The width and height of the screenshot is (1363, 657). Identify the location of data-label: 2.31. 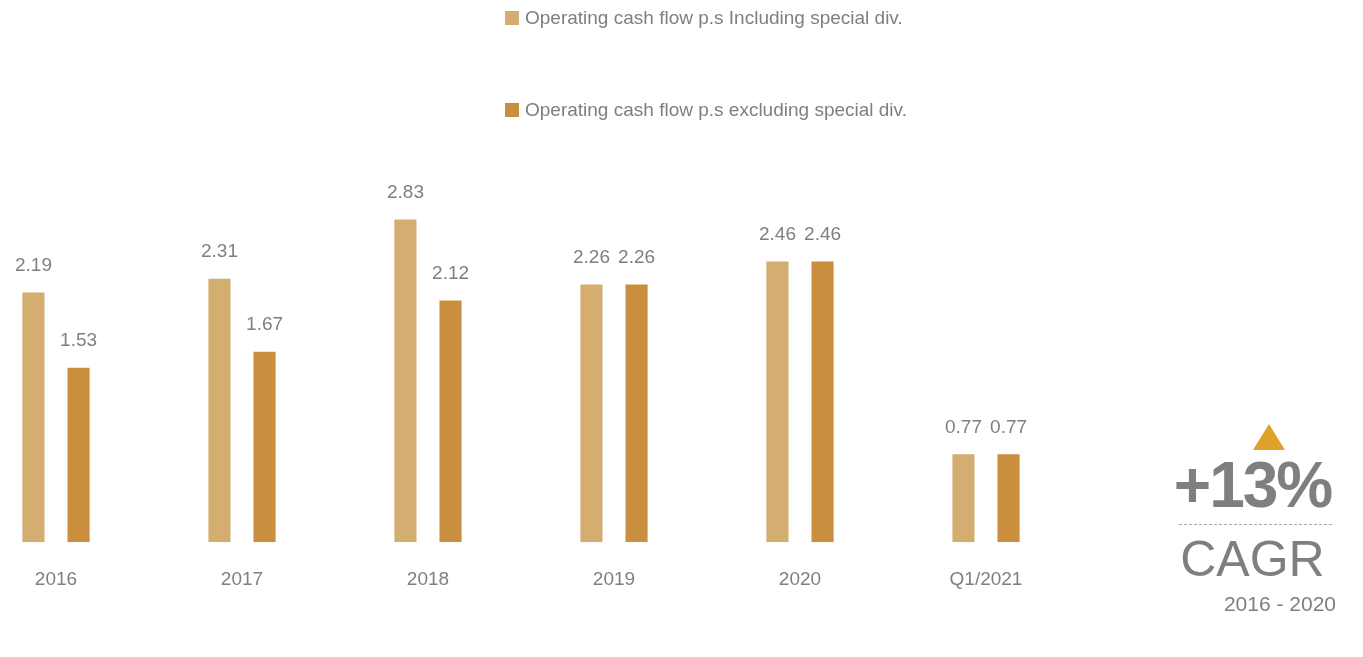
(219, 251).